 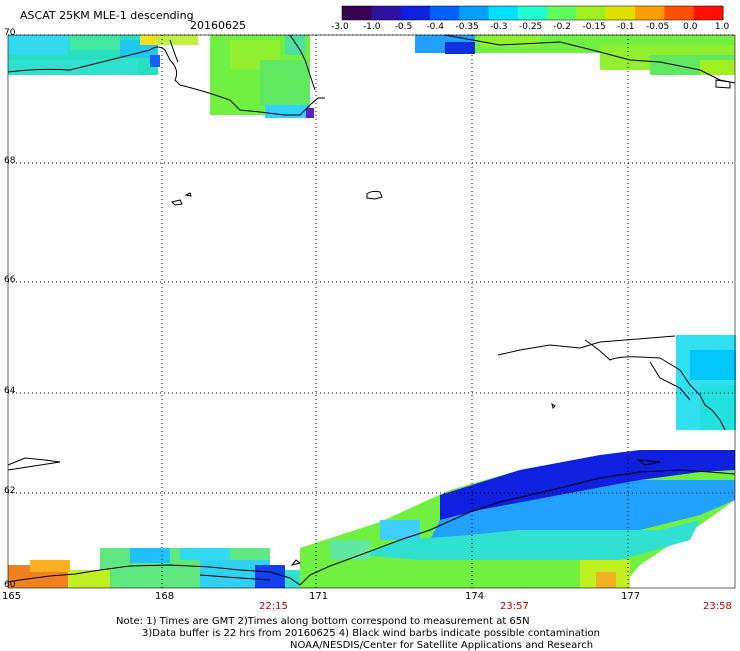 I want to click on lat-label-62: 62, so click(x=10, y=491).